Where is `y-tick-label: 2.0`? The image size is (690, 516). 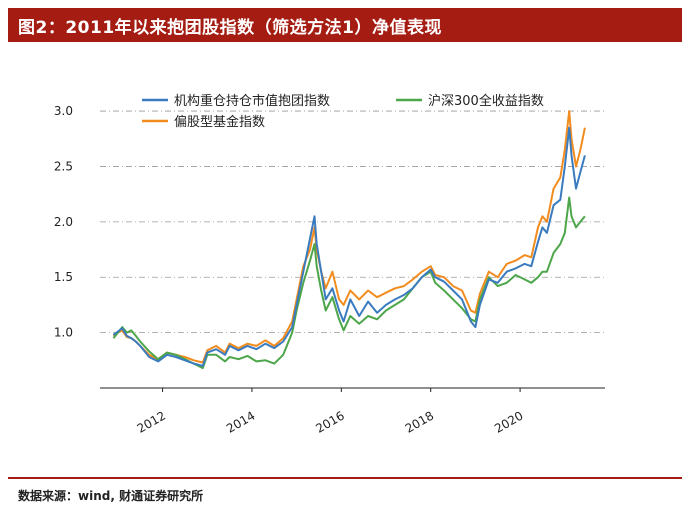 y-tick-label: 2.0 is located at coordinates (63, 222).